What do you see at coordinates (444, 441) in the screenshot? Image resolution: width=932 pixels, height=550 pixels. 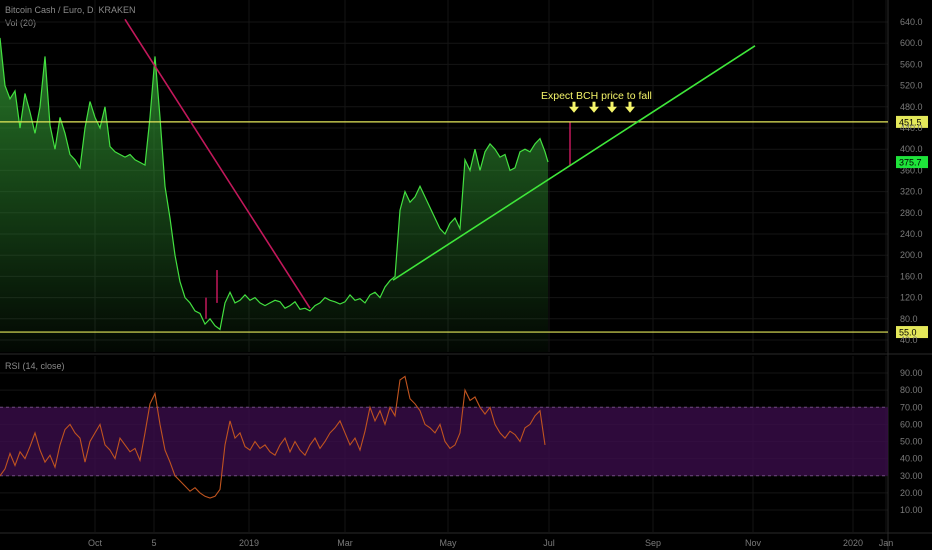 I see `rsi-band` at bounding box center [444, 441].